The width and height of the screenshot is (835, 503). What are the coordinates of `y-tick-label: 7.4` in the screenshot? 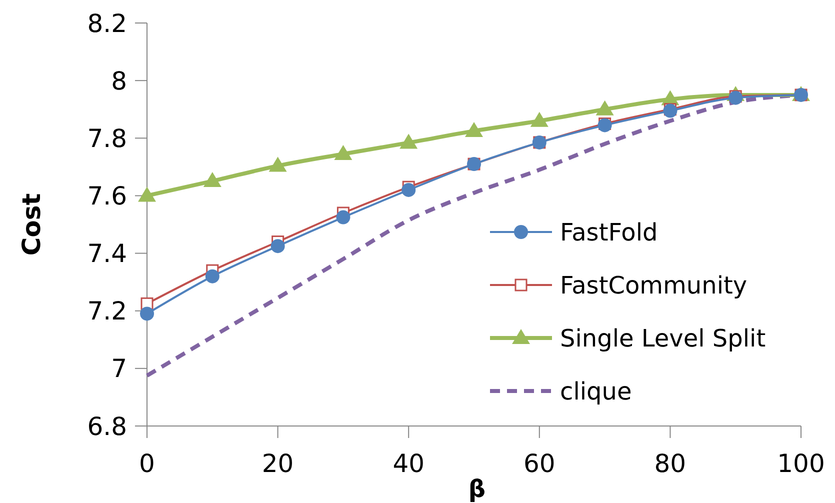 It's located at (107, 253).